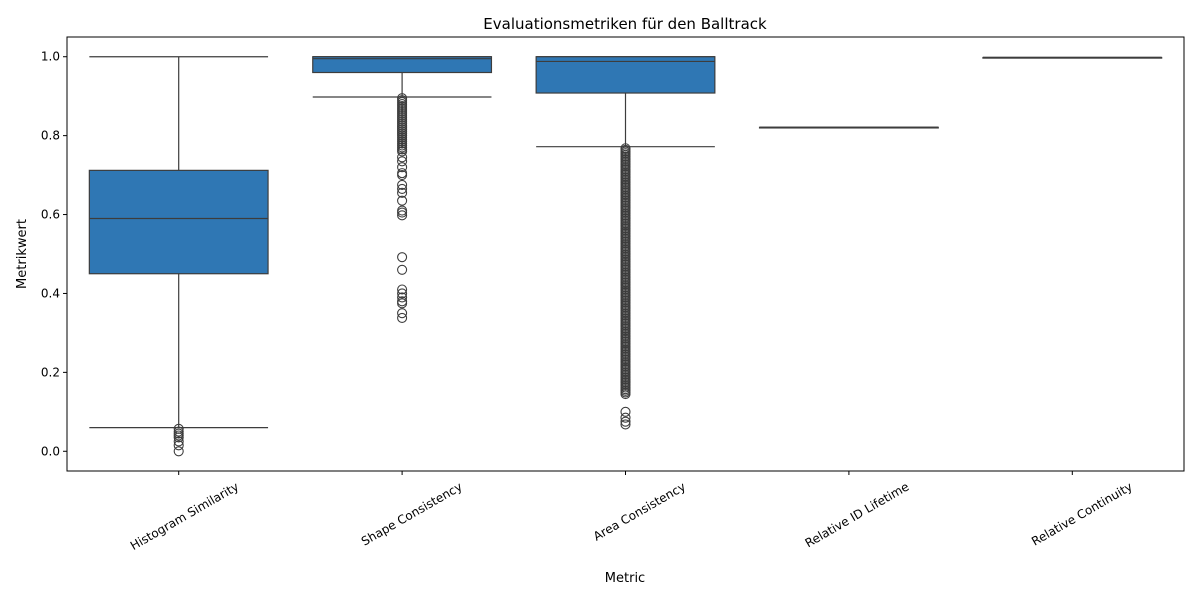 This screenshot has width=1200, height=600. Describe the element at coordinates (54, 254) in the screenshot. I see `y-axis: 0.0 0.2 0.4 0.6 0.8 1.0` at that location.